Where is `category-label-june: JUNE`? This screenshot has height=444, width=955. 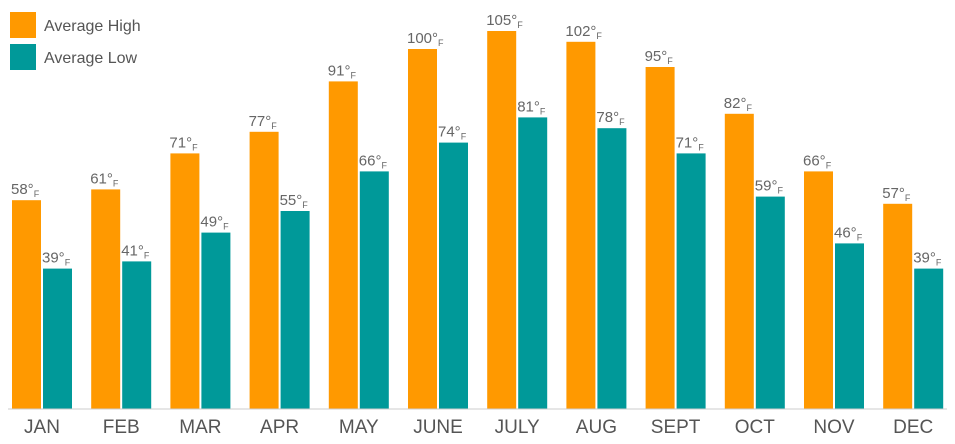 category-label-june: JUNE is located at coordinates (438, 427).